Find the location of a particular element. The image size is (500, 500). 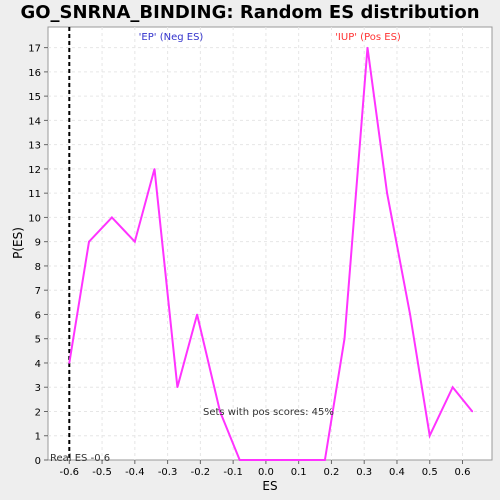

y-tick-label: 15 is located at coordinates (34, 97).